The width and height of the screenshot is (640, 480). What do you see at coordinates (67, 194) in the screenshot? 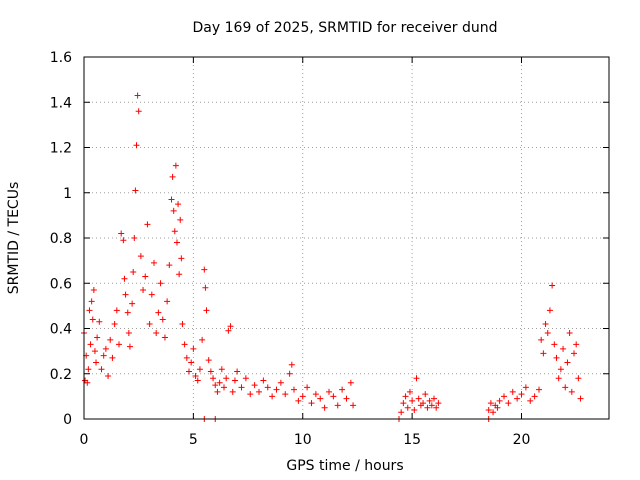
I see `y-tick-label: 1` at bounding box center [67, 194].